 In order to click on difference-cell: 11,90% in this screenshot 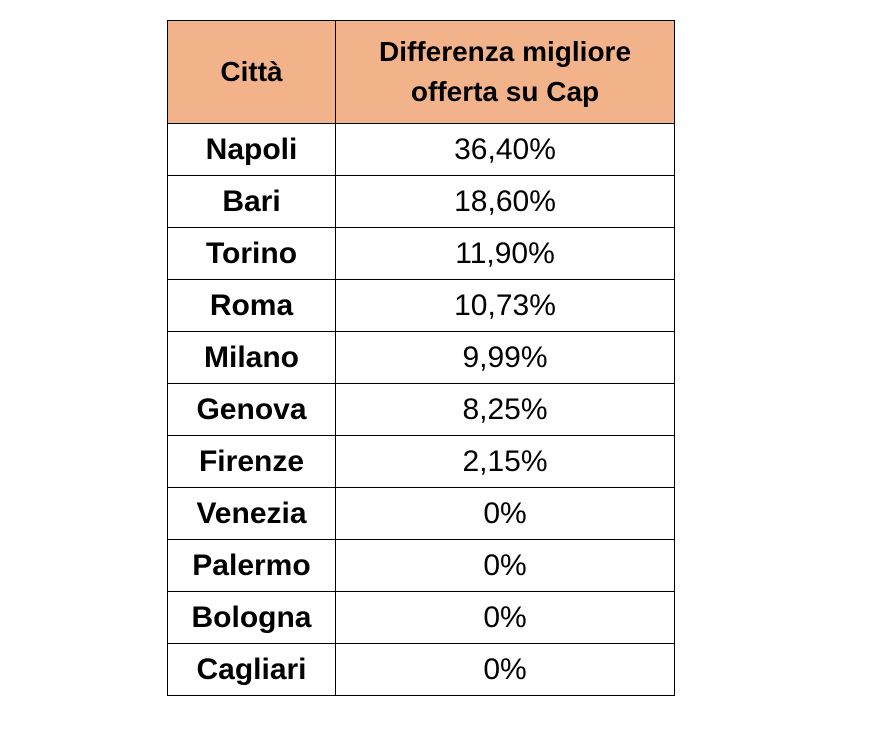, I will do `click(505, 253)`.